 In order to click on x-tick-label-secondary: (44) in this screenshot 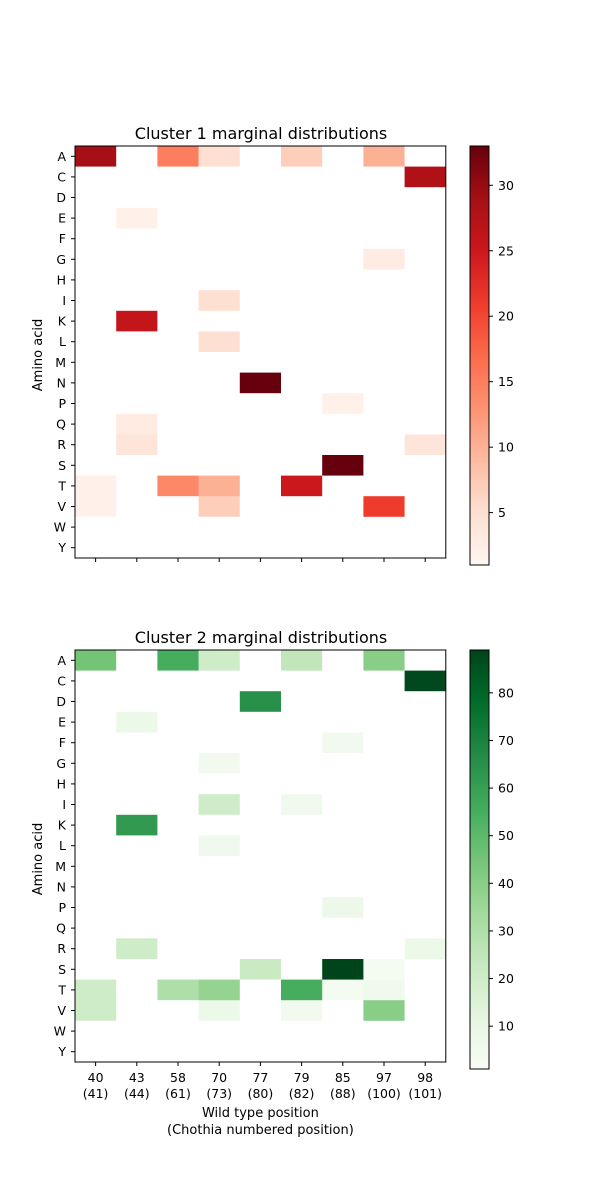, I will do `click(137, 1093)`.